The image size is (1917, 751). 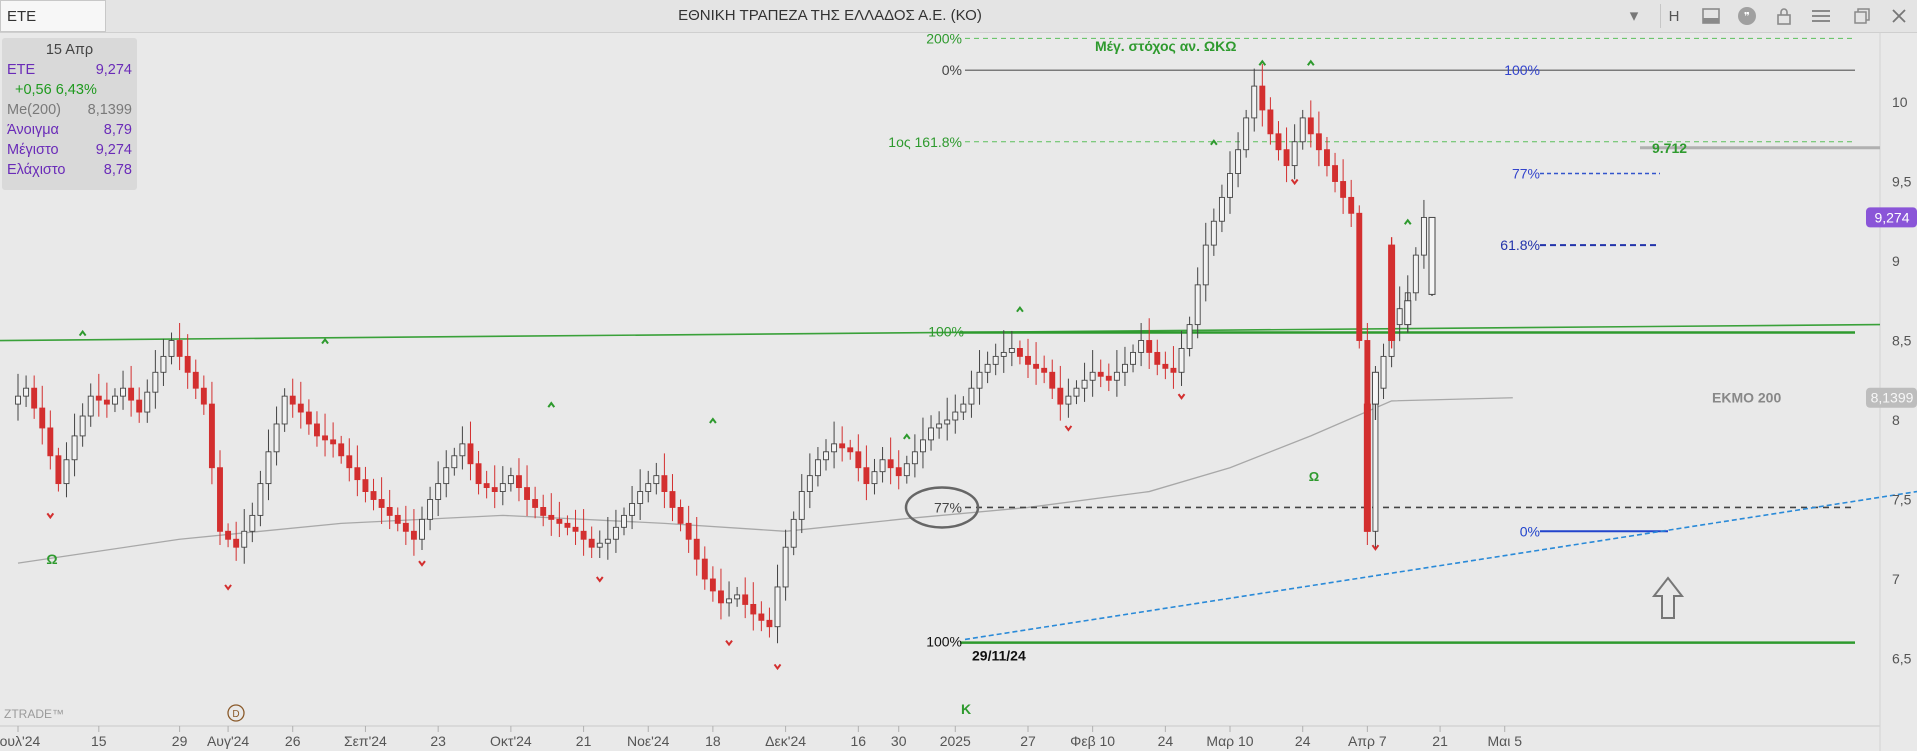 What do you see at coordinates (1520, 245) in the screenshot?
I see `fib-618-label: 61.8%` at bounding box center [1520, 245].